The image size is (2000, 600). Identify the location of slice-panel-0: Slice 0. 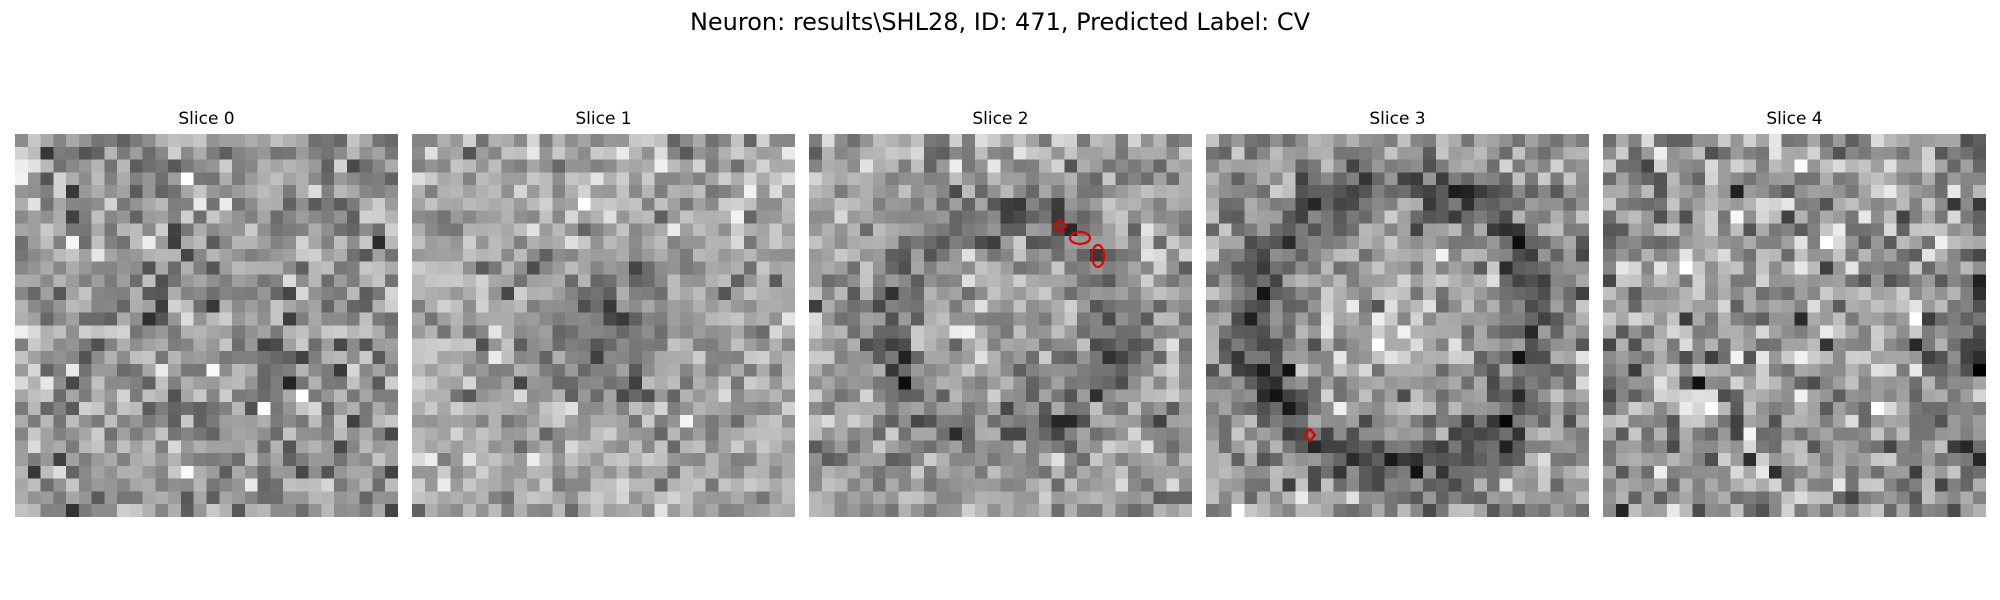
(206, 312).